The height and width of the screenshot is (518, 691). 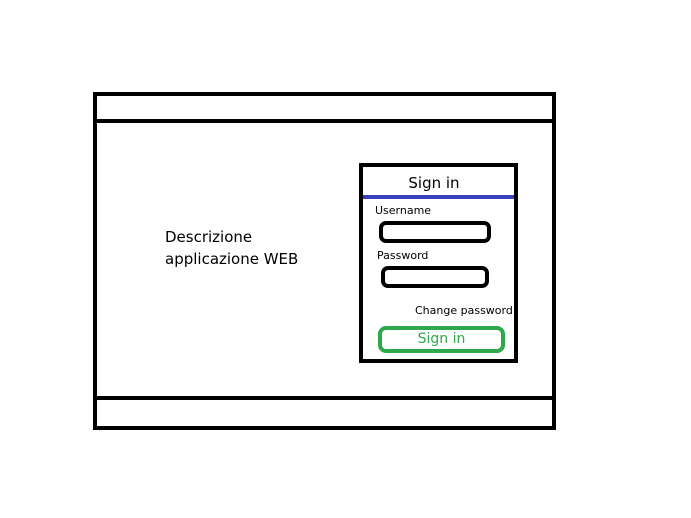 What do you see at coordinates (434, 183) in the screenshot?
I see `login-title: Sign in` at bounding box center [434, 183].